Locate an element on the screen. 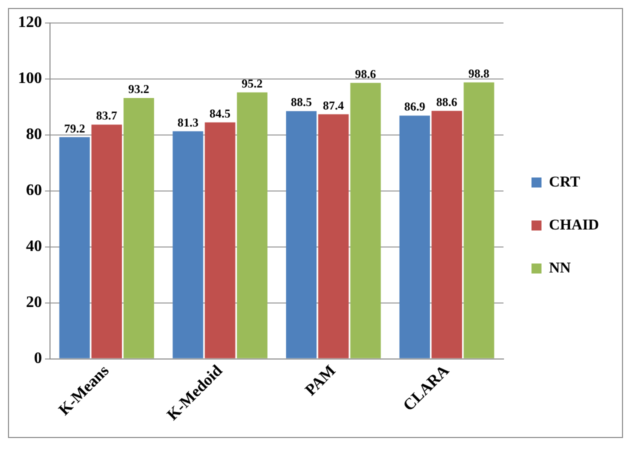  data-label: 93.2 is located at coordinates (139, 89).